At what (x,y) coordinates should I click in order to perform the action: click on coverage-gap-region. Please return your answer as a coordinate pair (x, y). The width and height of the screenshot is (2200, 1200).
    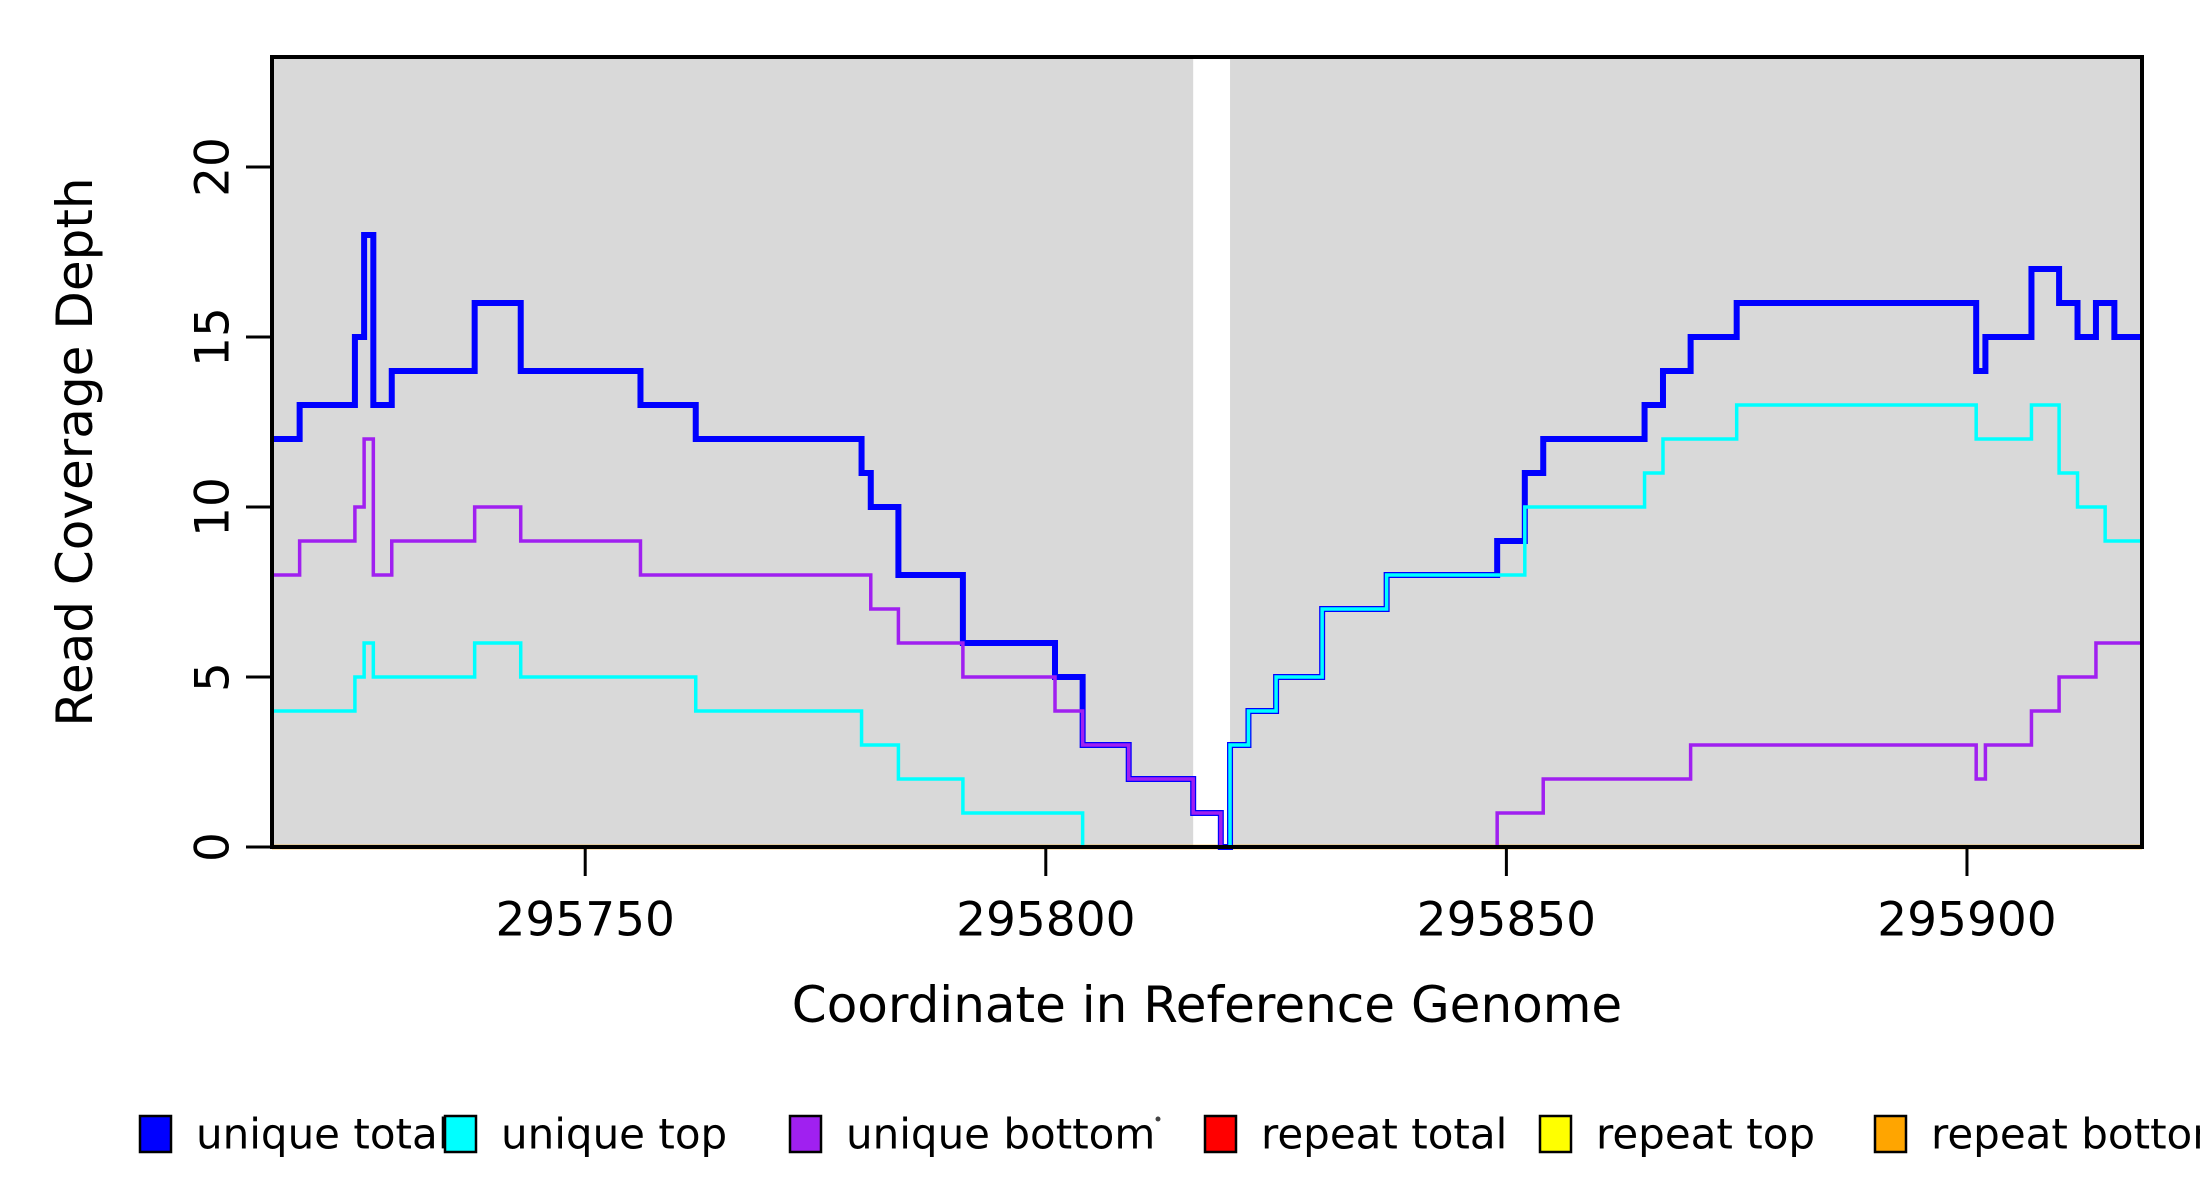
    Looking at the image, I should click on (1212, 452).